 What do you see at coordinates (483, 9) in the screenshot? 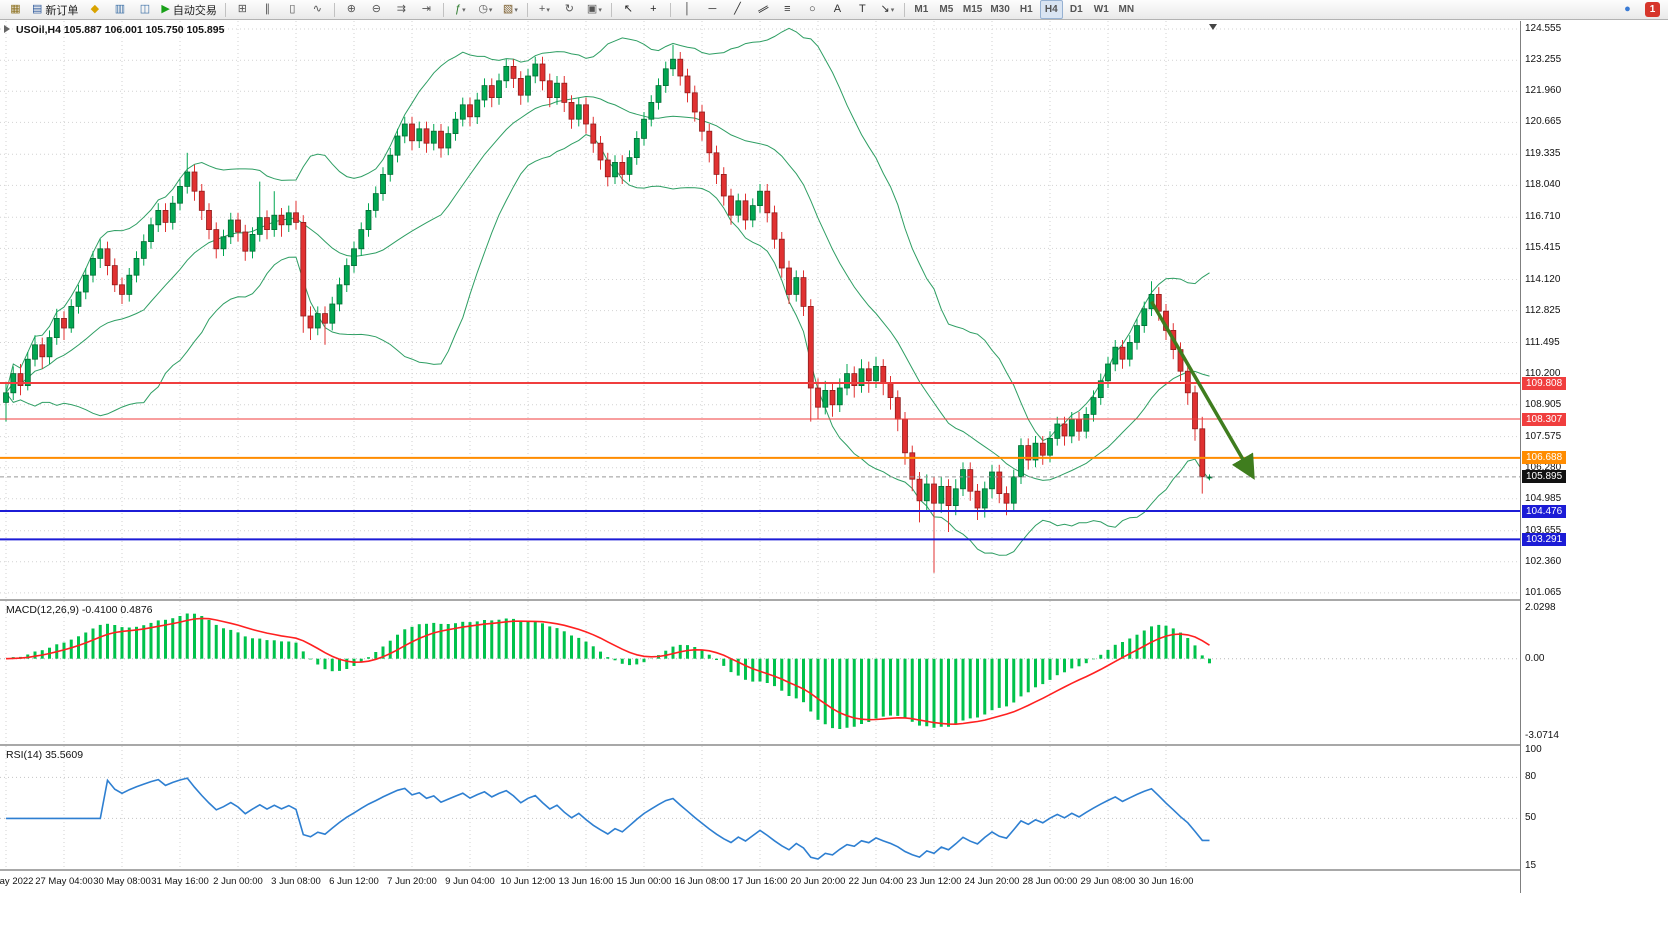
I see `periods-icon: ◷` at bounding box center [483, 9].